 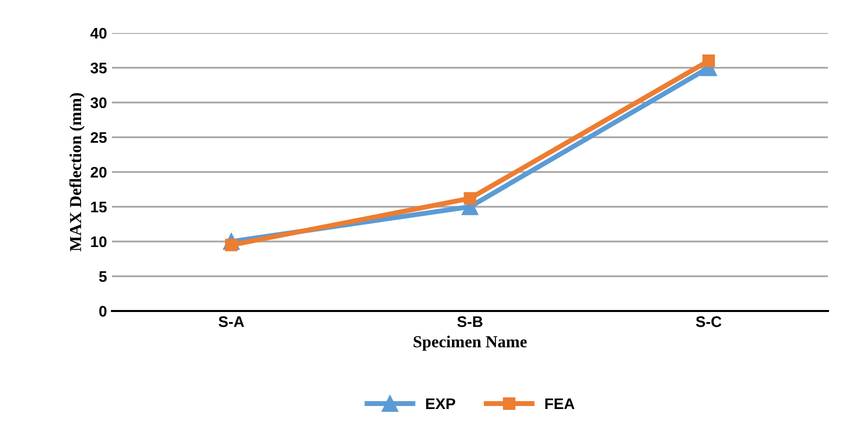 What do you see at coordinates (103, 311) in the screenshot?
I see `y-tick-label: 0` at bounding box center [103, 311].